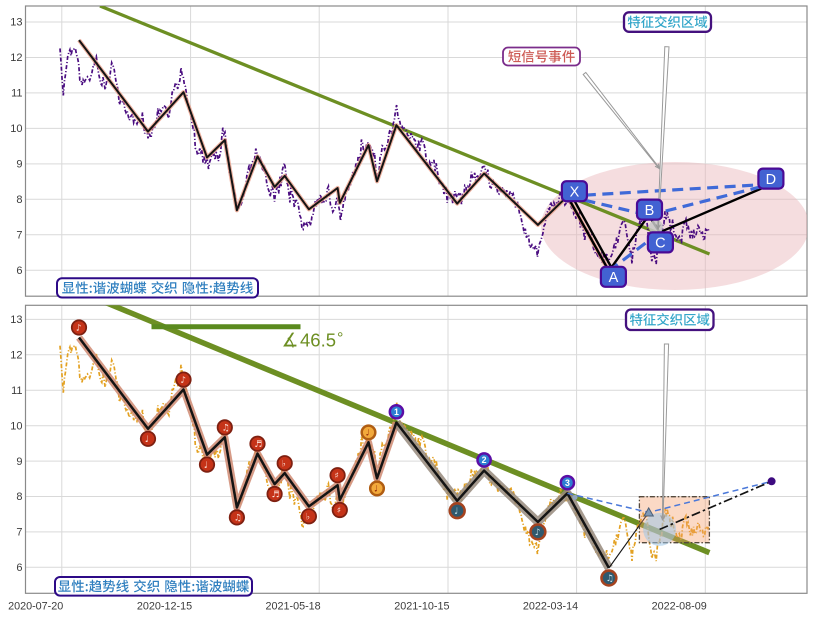 This screenshot has height=622, width=813. What do you see at coordinates (771, 180) in the screenshot?
I see `svg-text: D` at bounding box center [771, 180].